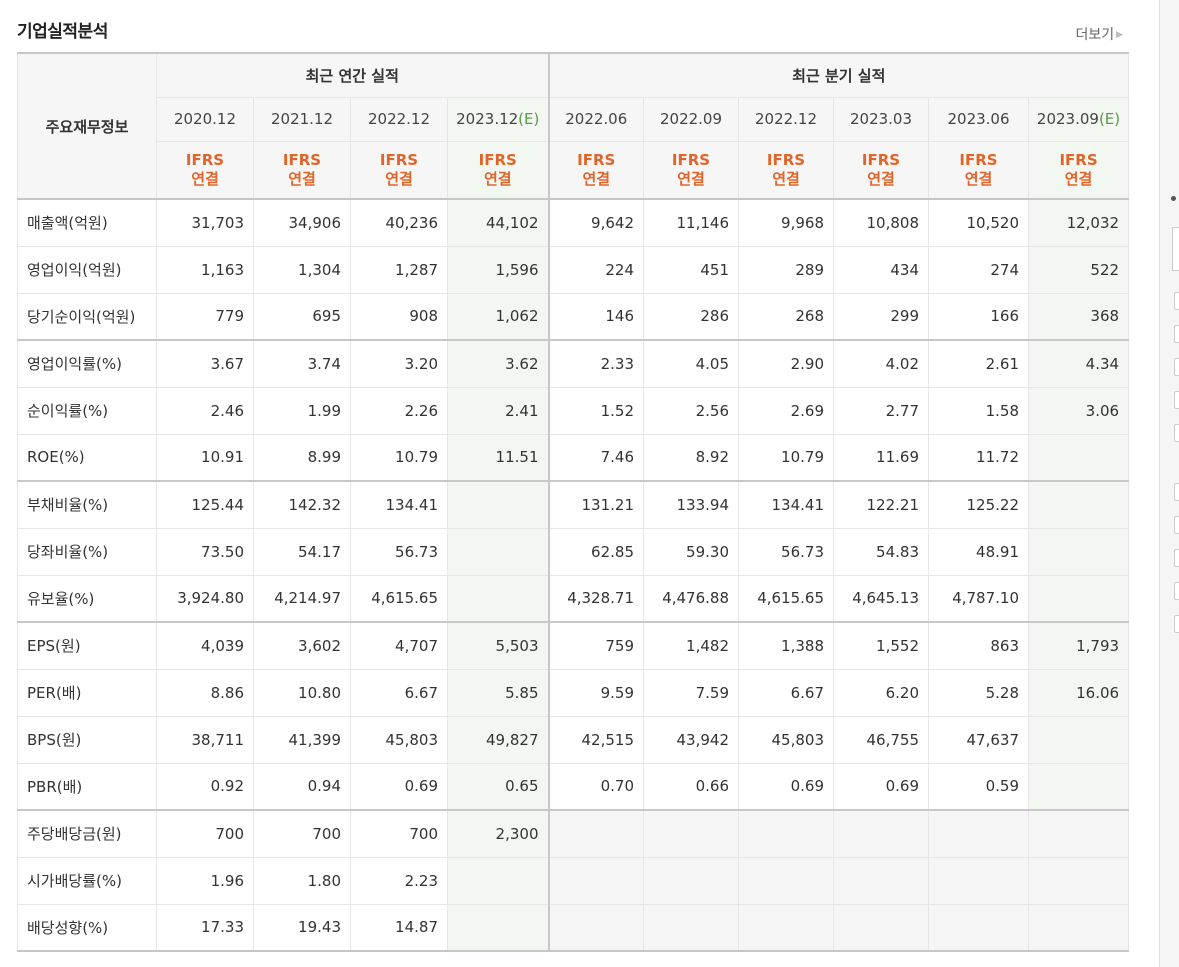 This screenshot has width=1179, height=967. Describe the element at coordinates (691, 363) in the screenshot. I see `table-cell: 4.05` at that location.